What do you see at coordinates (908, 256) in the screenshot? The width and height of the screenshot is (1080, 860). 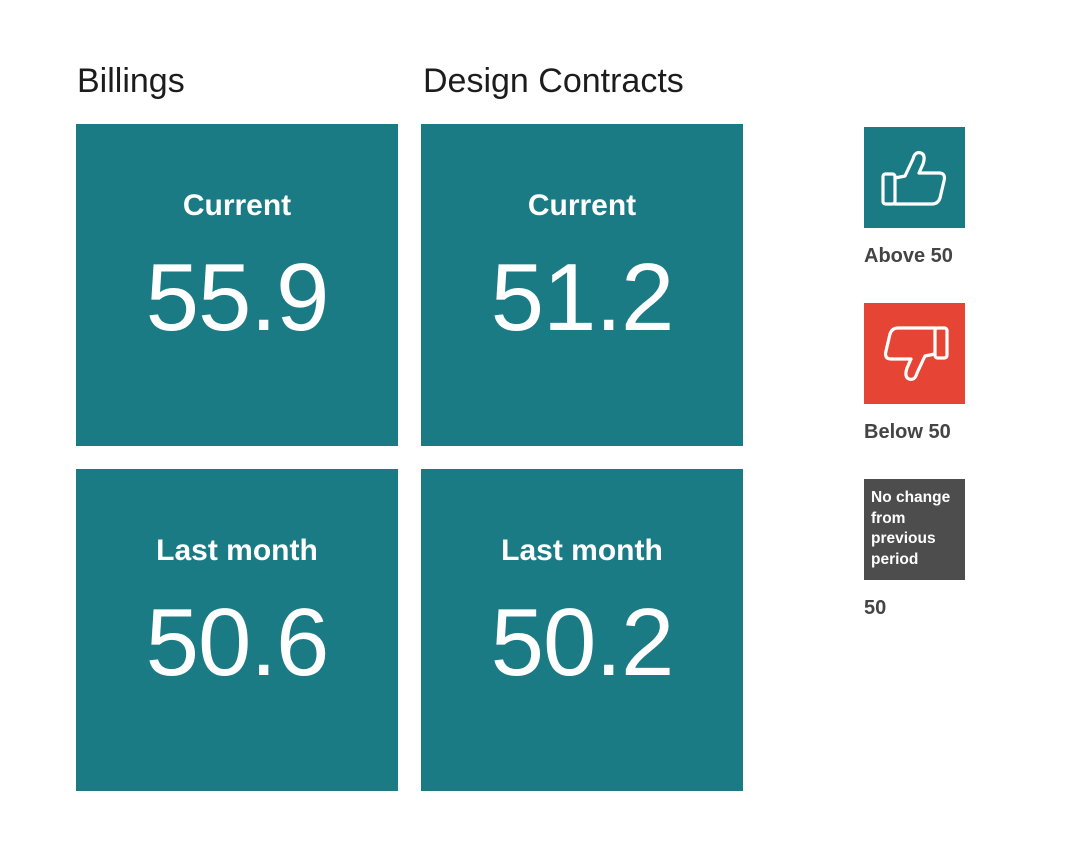 I see `legend-above-label: Above 50` at bounding box center [908, 256].